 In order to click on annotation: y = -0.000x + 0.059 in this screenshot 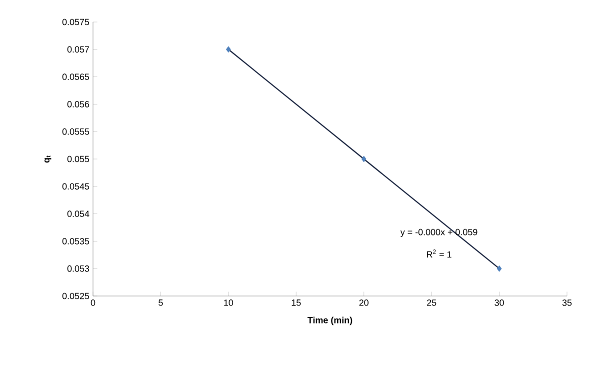, I will do `click(439, 233)`.